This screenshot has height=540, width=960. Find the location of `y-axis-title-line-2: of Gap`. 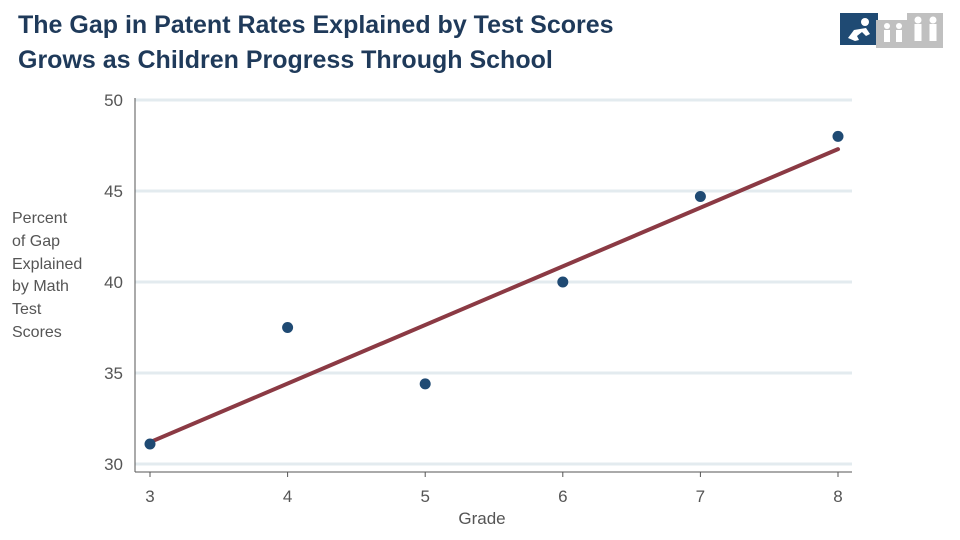

y-axis-title-line-2: of Gap is located at coordinates (36, 241).